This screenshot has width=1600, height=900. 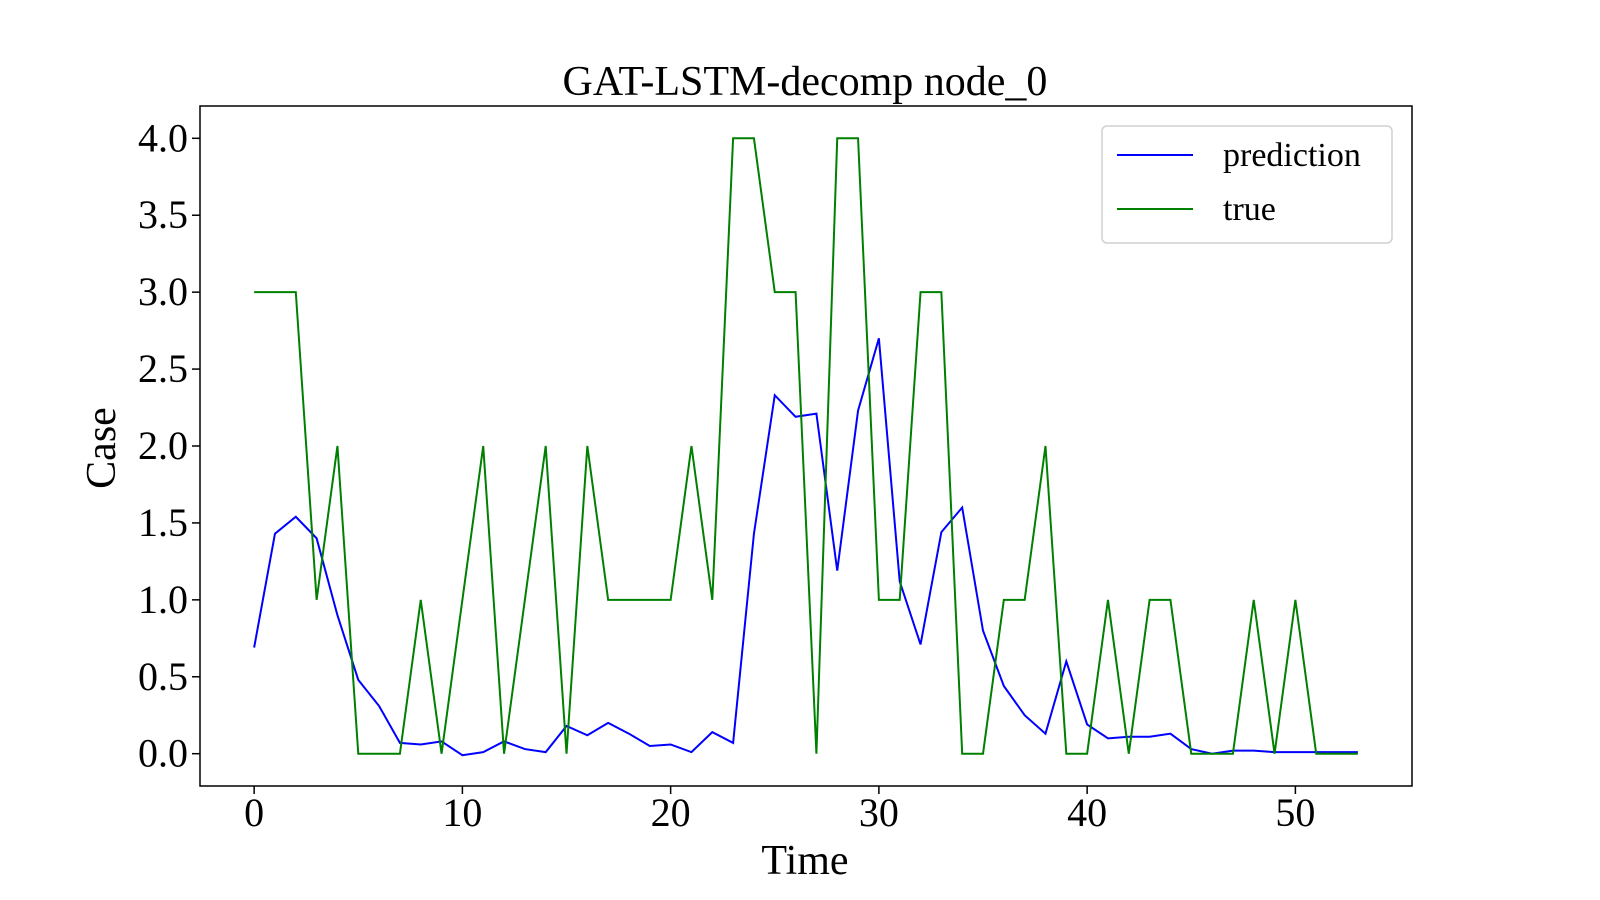 What do you see at coordinates (254, 812) in the screenshot?
I see `x-tick-label: 0` at bounding box center [254, 812].